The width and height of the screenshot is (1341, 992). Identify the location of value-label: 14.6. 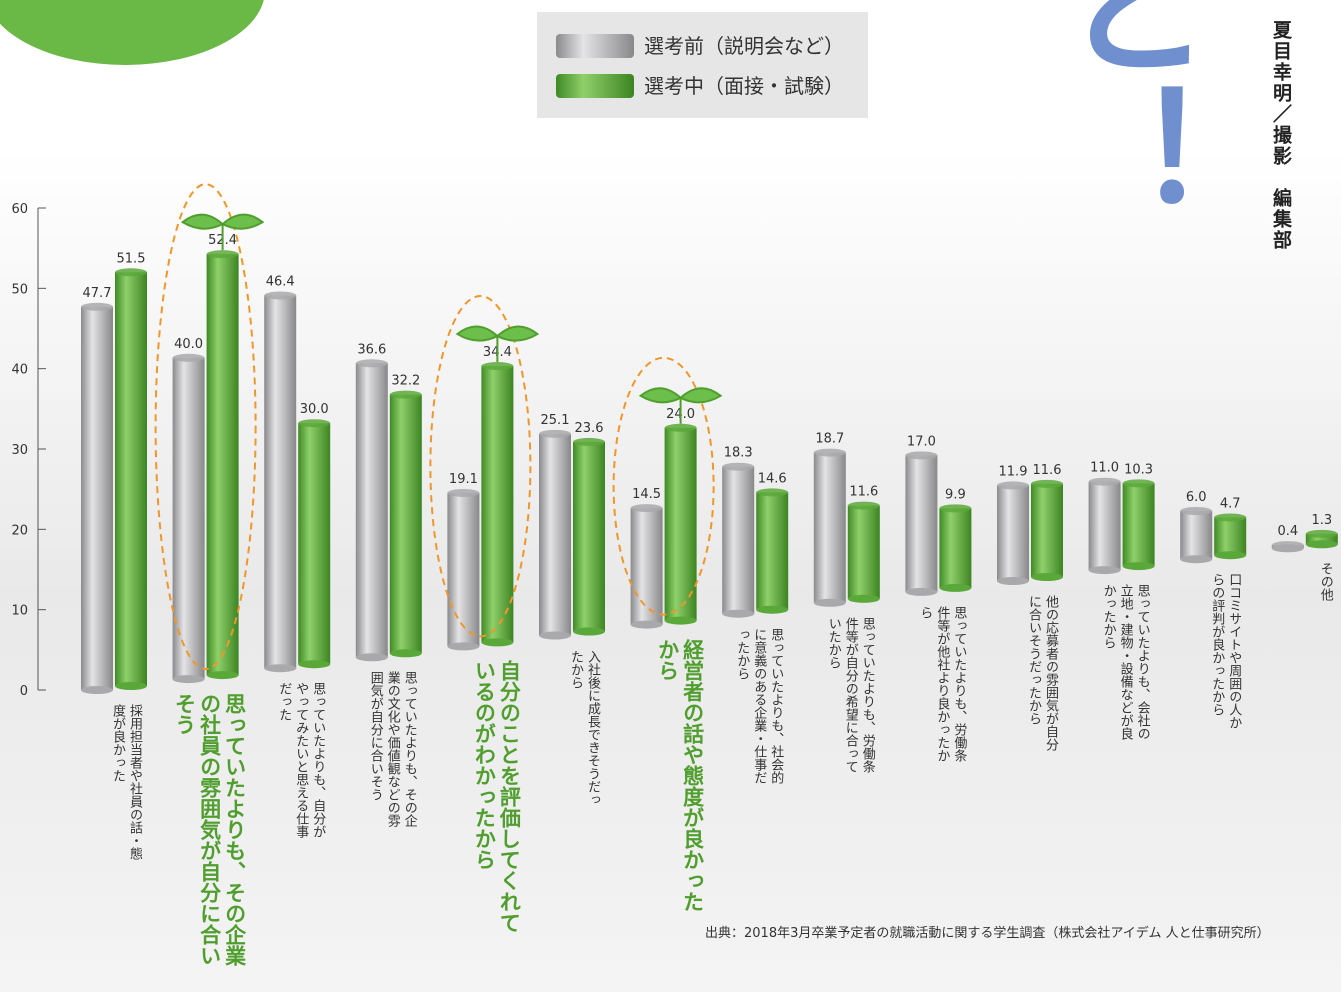
(772, 478).